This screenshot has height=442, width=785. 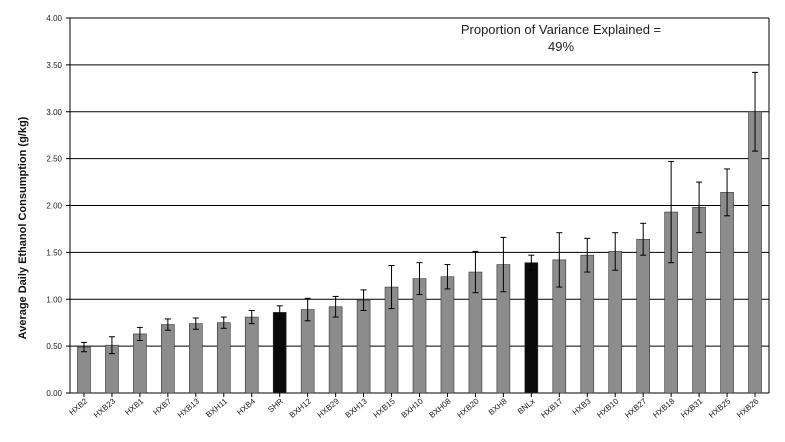 What do you see at coordinates (447, 335) in the screenshot?
I see `bar-bxh08` at bounding box center [447, 335].